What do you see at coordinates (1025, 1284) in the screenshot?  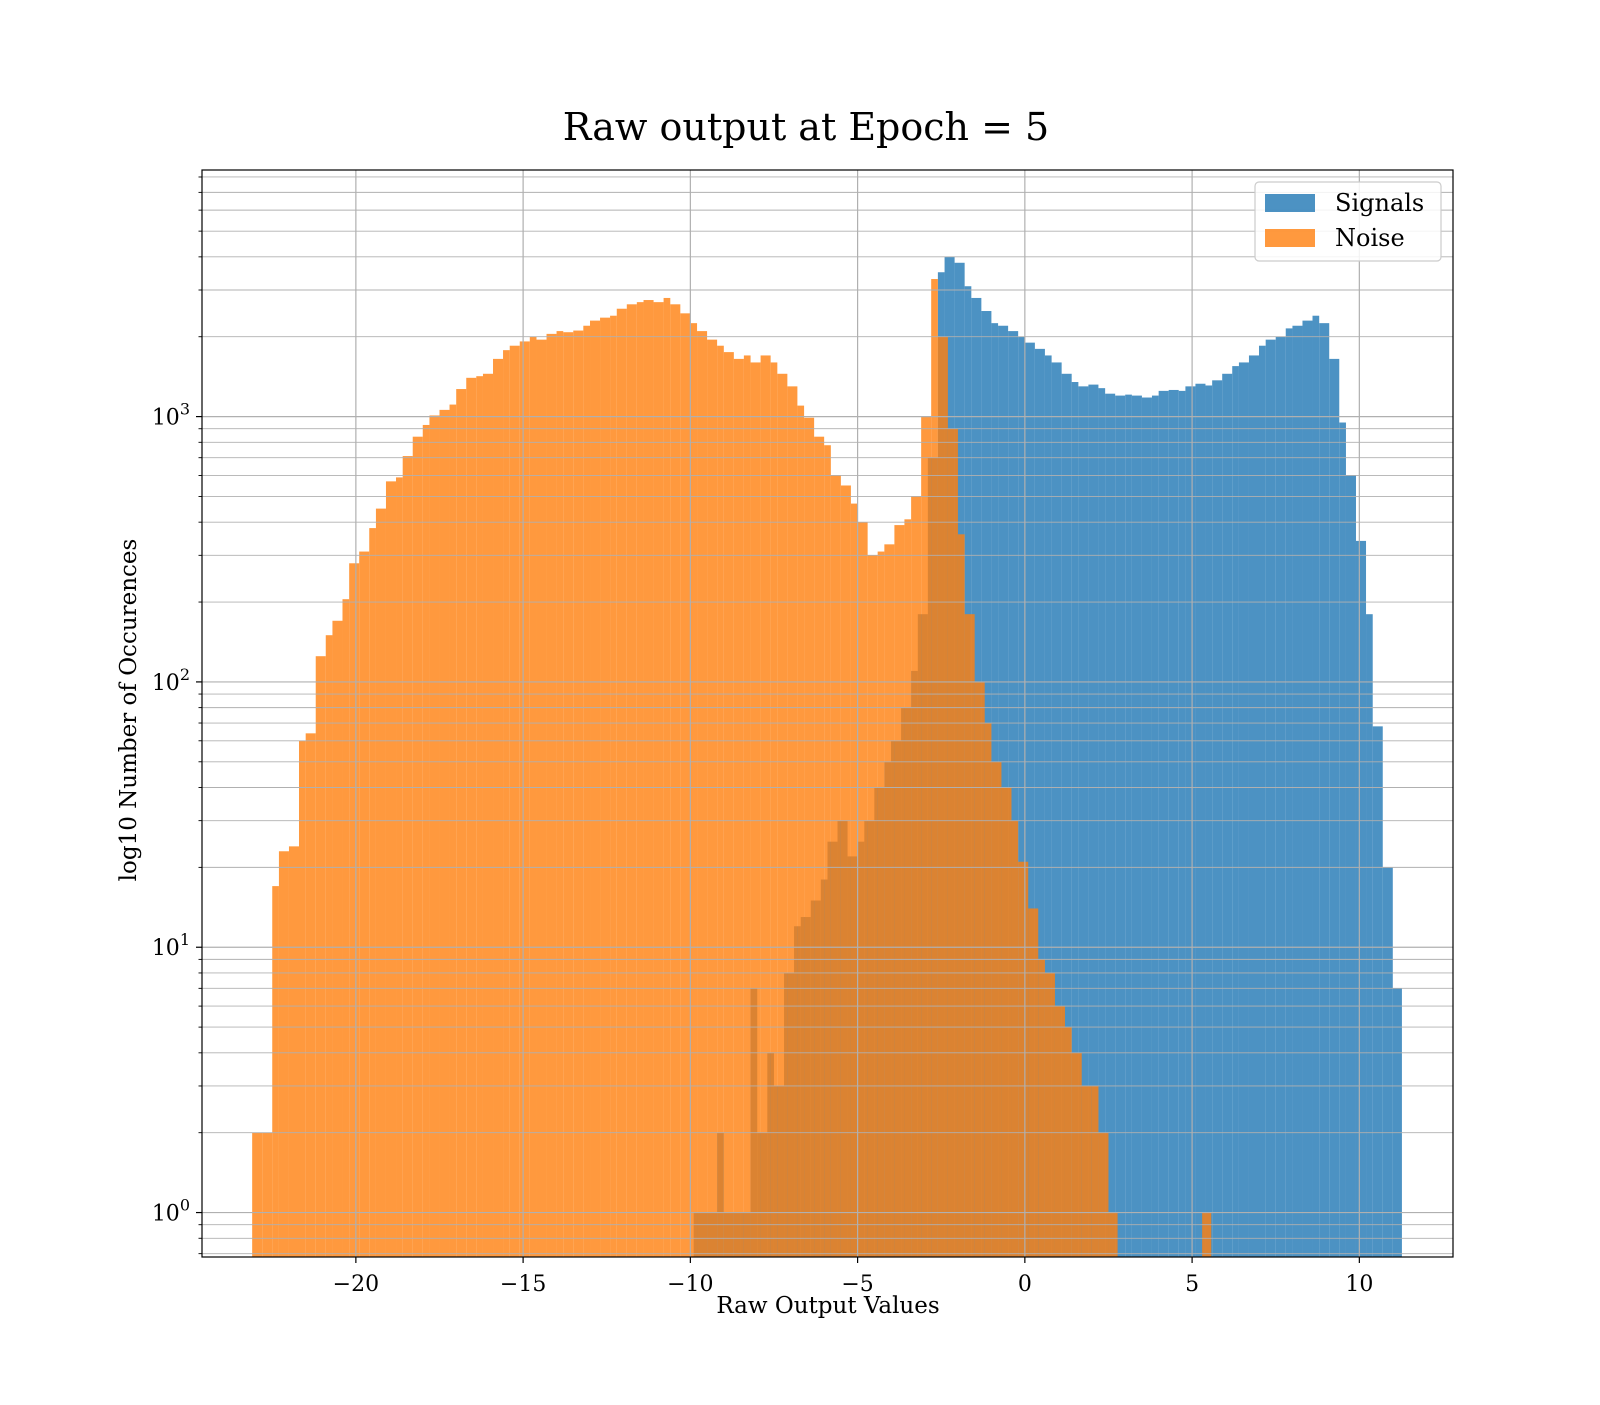 I see `x-tick-label: 0` at bounding box center [1025, 1284].